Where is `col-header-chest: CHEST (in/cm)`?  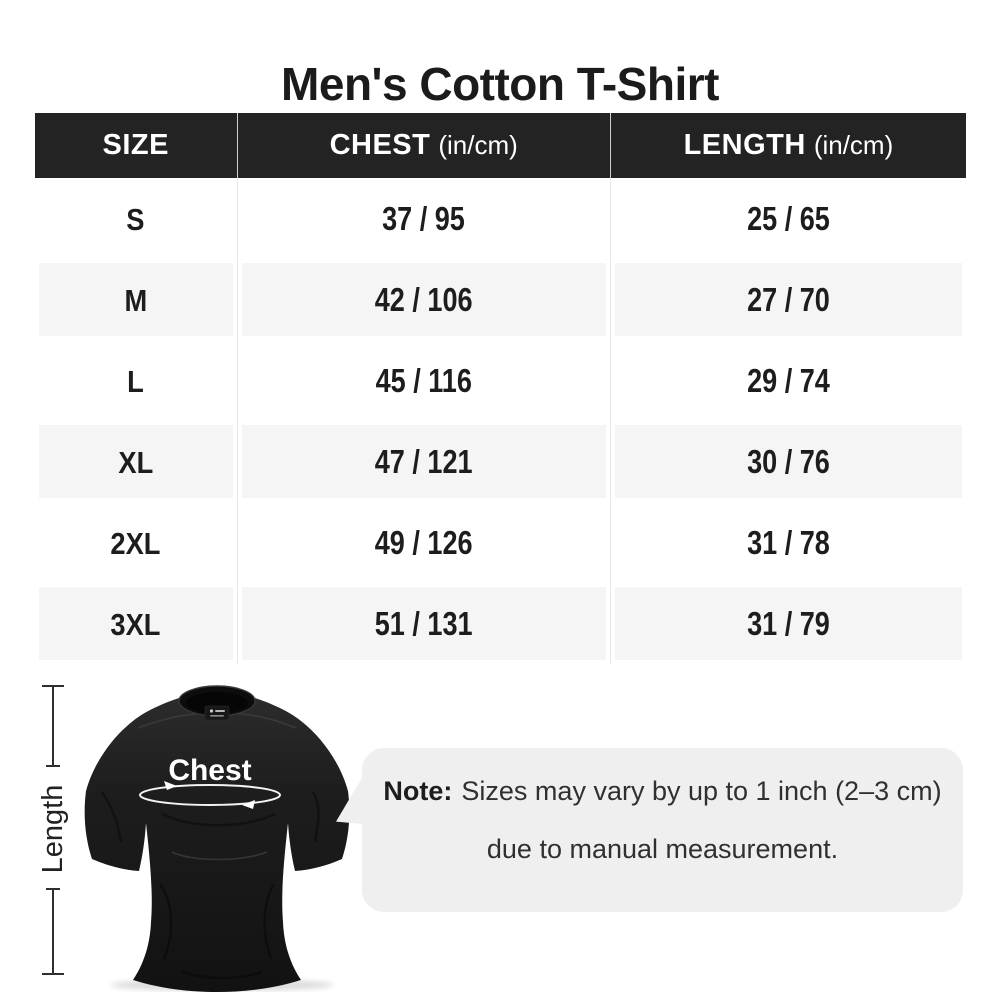
col-header-chest: CHEST (in/cm) is located at coordinates (423, 145).